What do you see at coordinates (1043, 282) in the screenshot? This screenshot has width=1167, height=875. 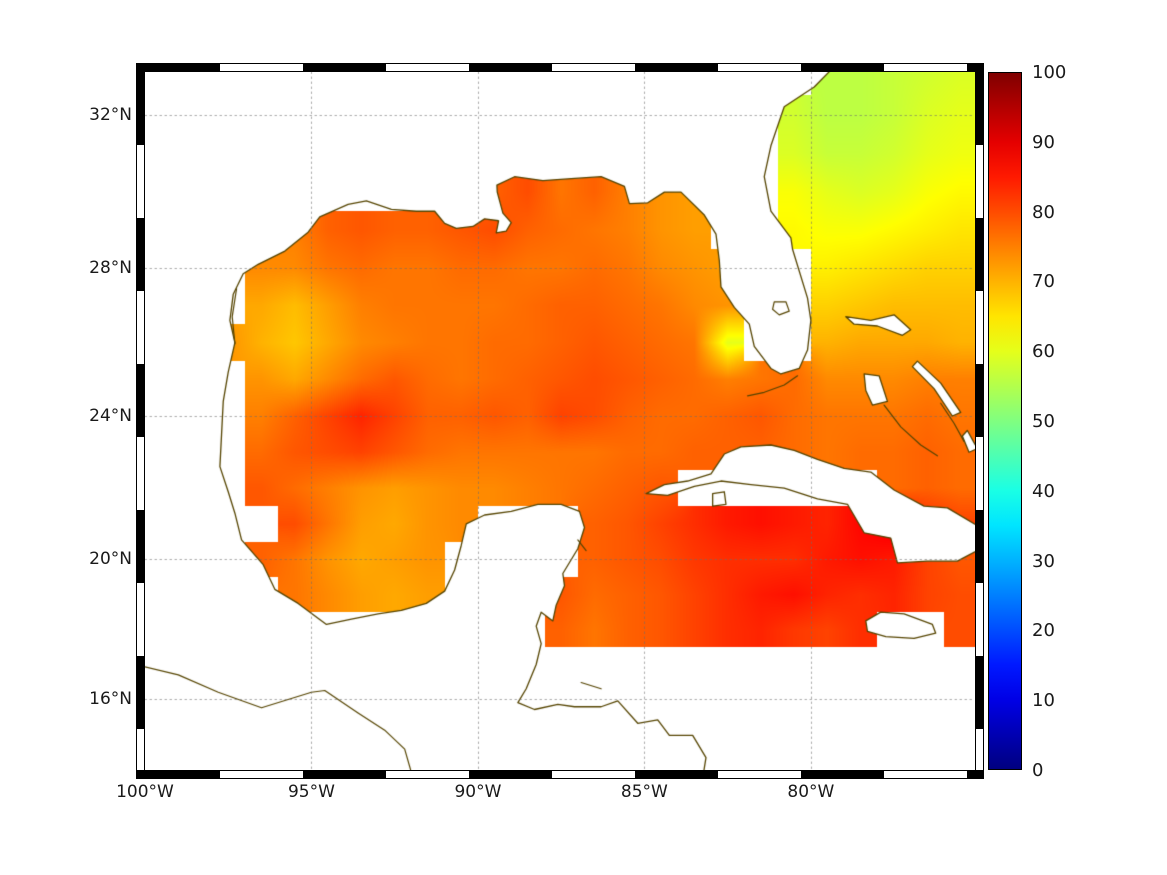 I see `colorbar-tick-label: 70` at bounding box center [1043, 282].